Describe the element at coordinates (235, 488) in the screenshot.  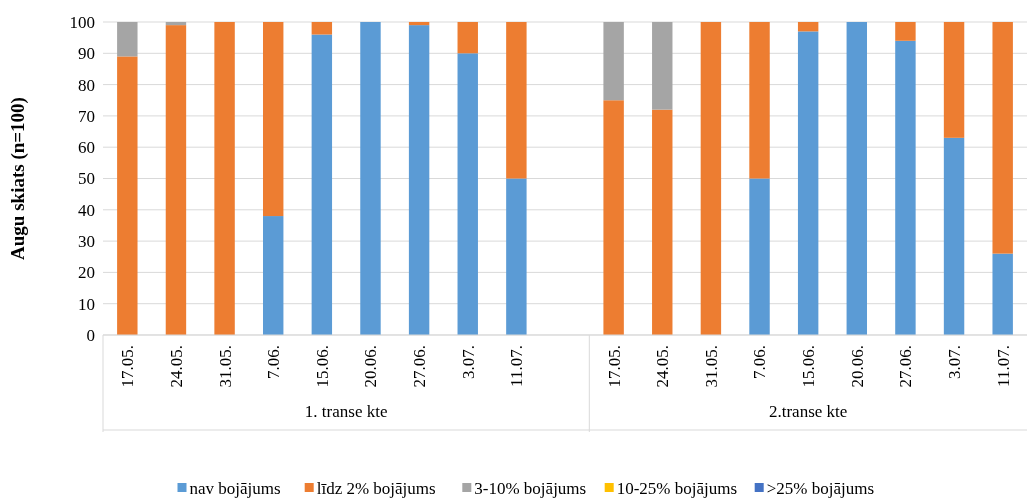
I see `legend-label: nav bojājums` at that location.